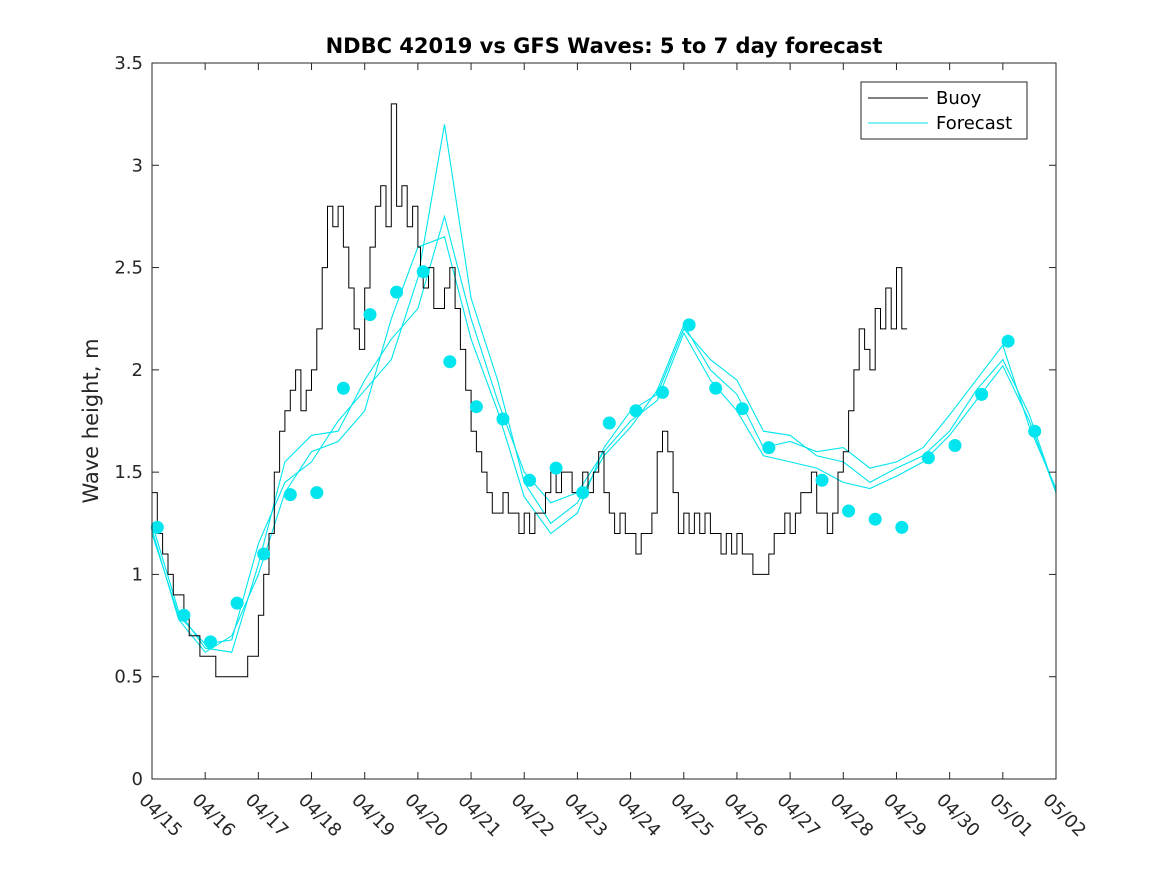 This screenshot has width=1167, height=875. Describe the element at coordinates (137, 165) in the screenshot. I see `y-tick-label: 3` at that location.